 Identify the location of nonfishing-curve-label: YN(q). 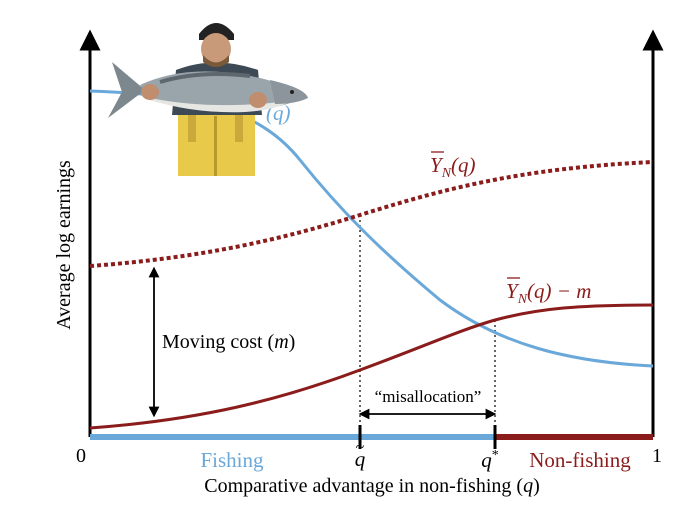
(453, 167).